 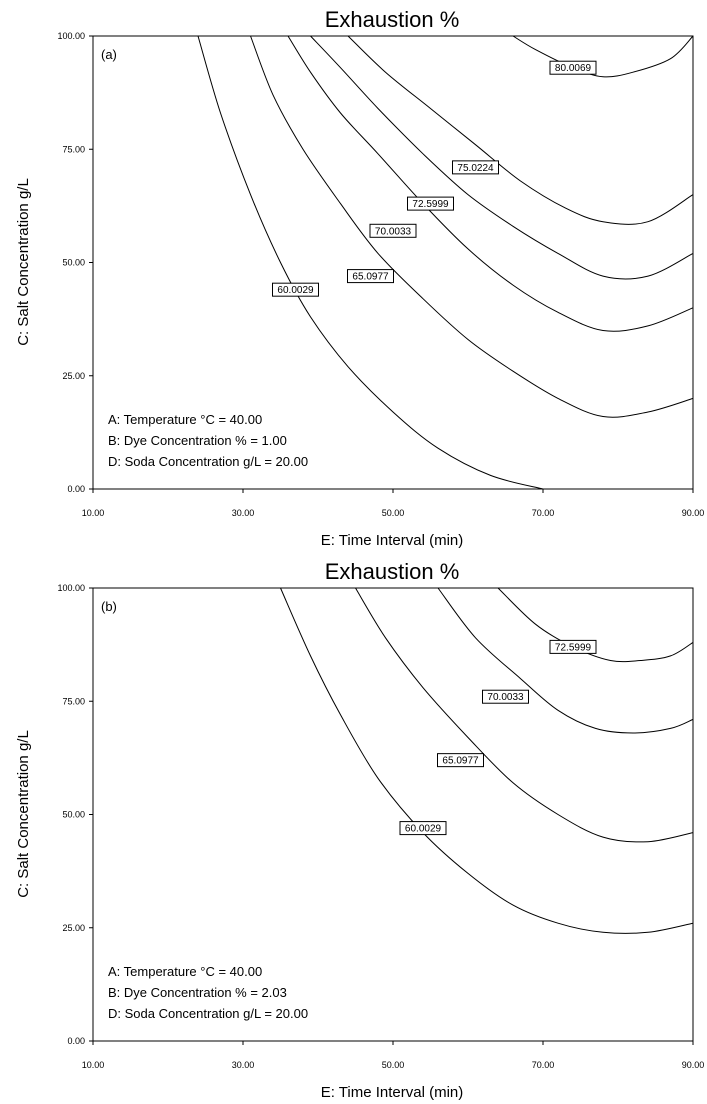 I want to click on contour-line-65.0977, so click(x=524, y=715).